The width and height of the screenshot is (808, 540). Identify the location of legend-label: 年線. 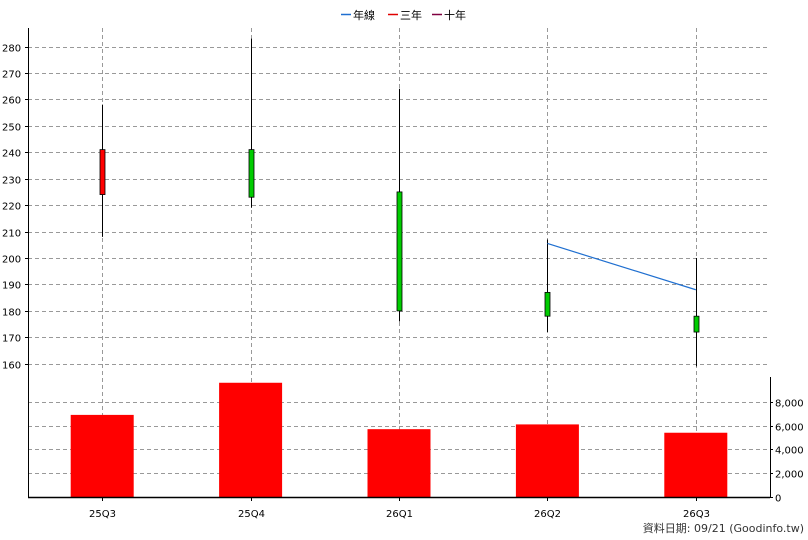
(364, 15).